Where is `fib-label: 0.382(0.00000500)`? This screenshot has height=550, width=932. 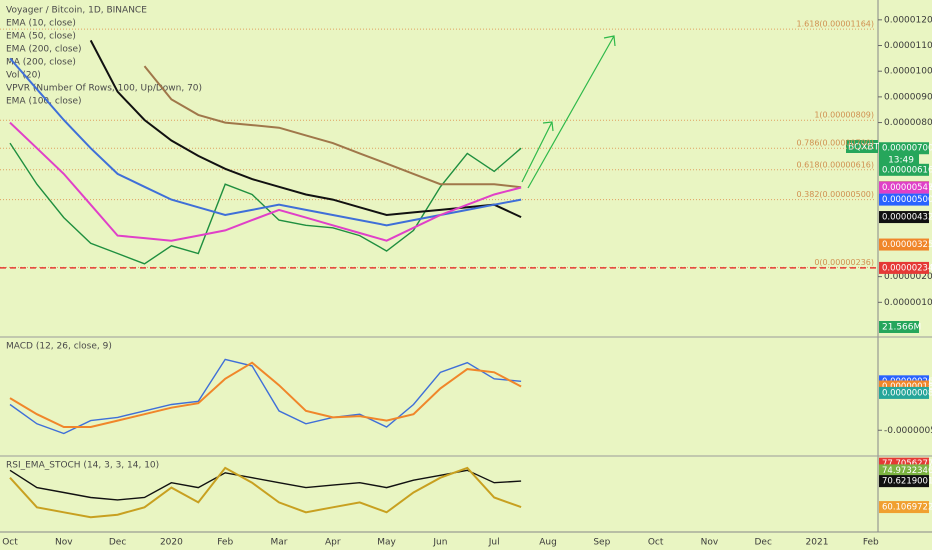
fib-label: 0.382(0.00000500) is located at coordinates (836, 194).